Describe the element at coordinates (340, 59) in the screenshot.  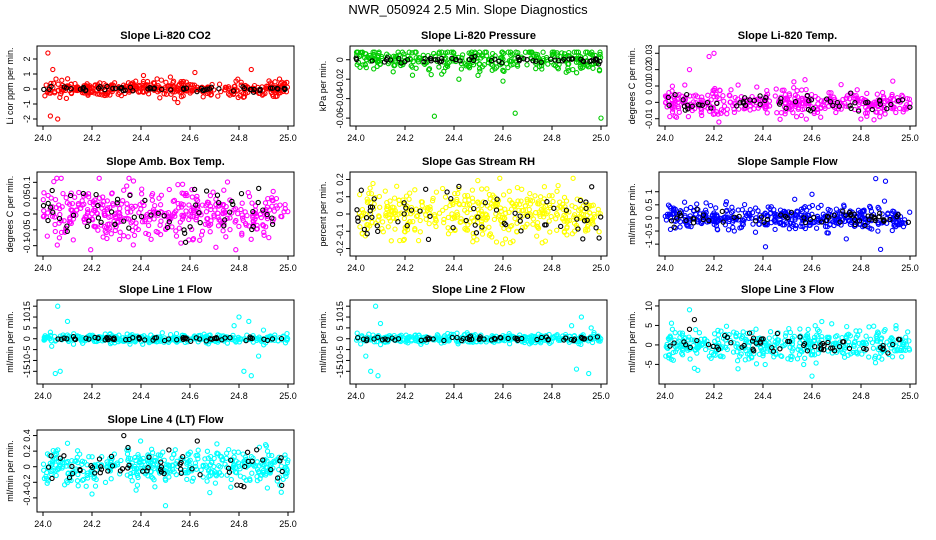
I see `y-tick-label: 0` at that location.